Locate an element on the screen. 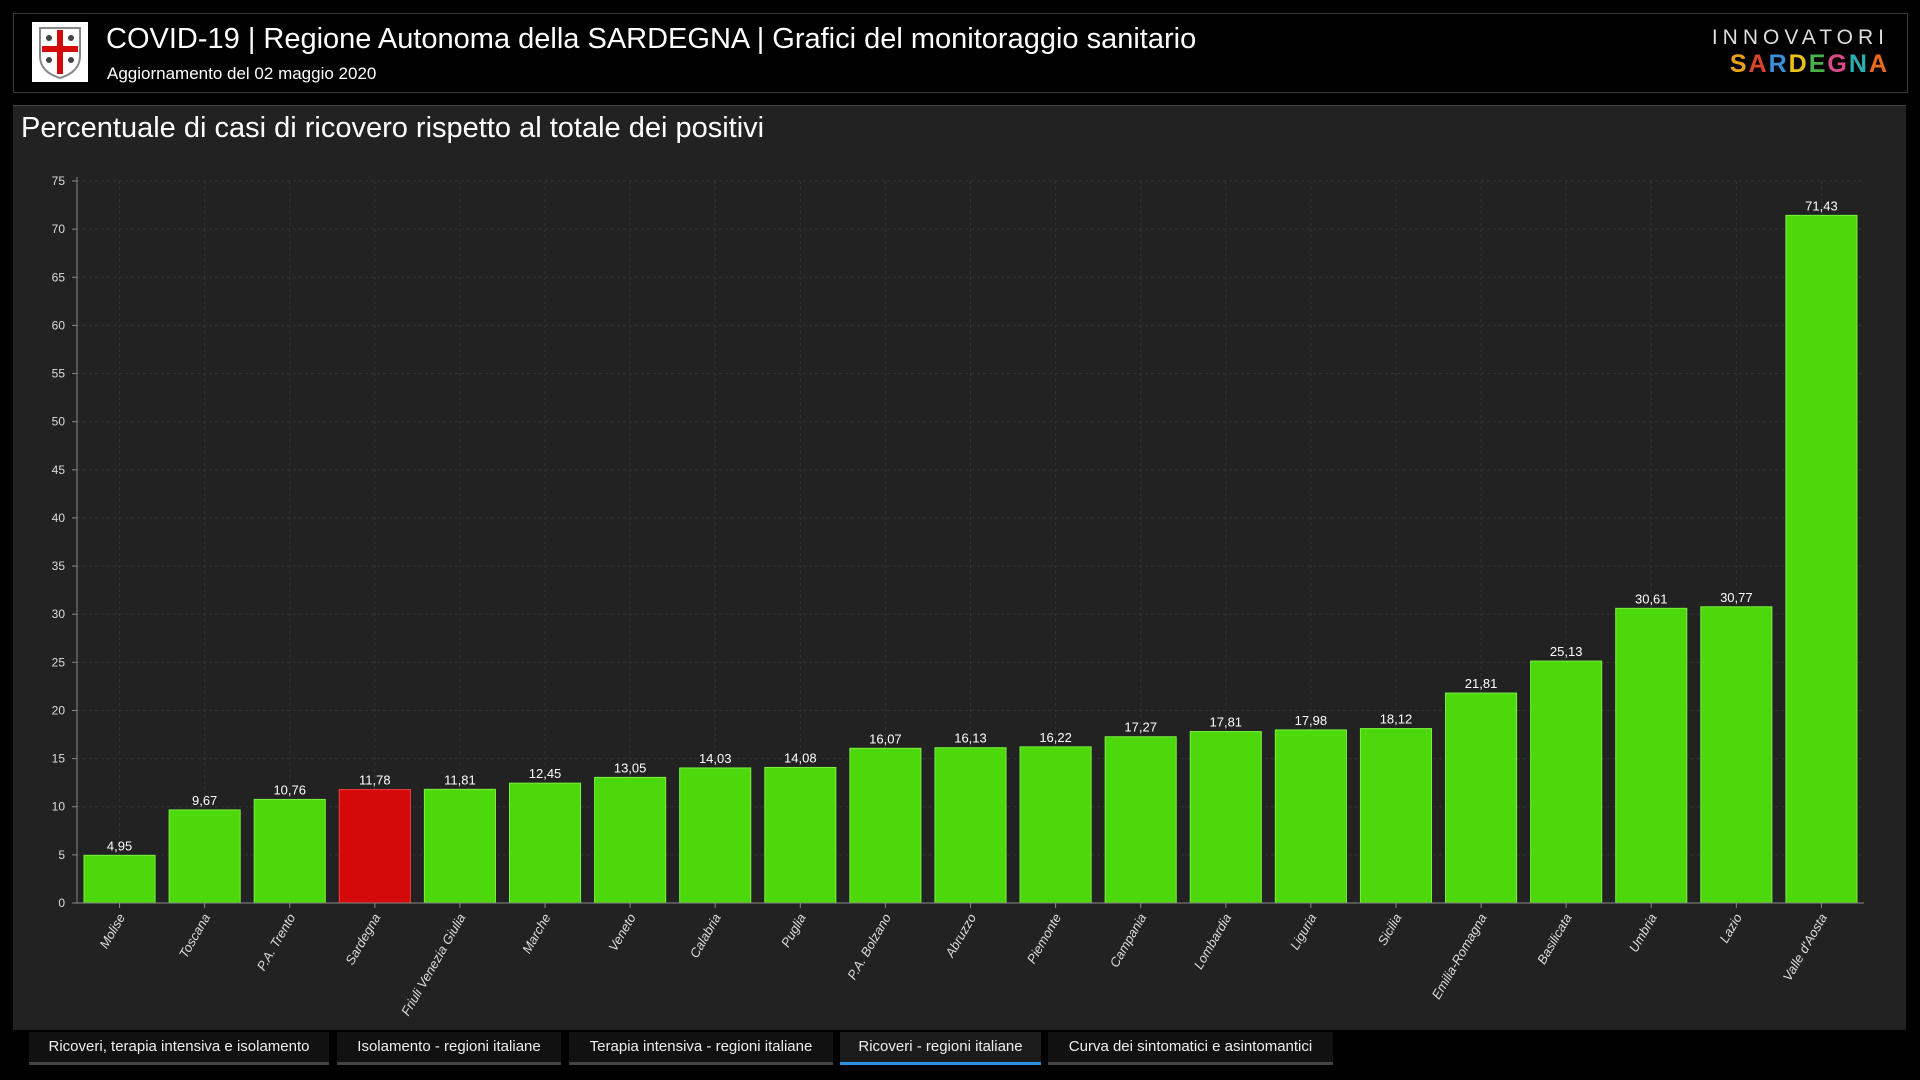  x-tick-label: Valle d'Aosta is located at coordinates (1805, 947).